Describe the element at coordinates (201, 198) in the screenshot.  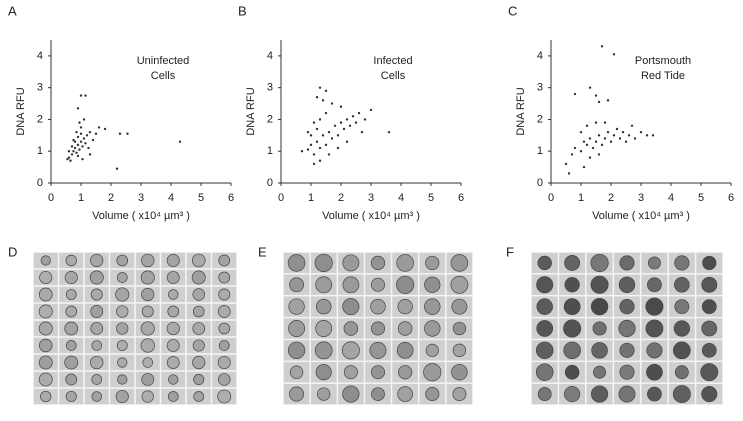
I see `x-tick-label: 5` at that location.